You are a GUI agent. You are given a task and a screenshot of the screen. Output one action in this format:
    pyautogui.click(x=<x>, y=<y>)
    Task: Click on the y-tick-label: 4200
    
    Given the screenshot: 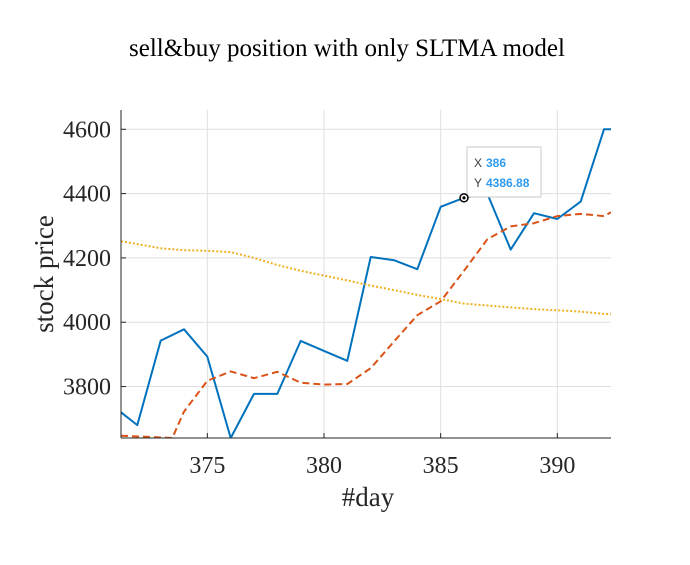 What is the action you would take?
    pyautogui.click(x=87, y=259)
    